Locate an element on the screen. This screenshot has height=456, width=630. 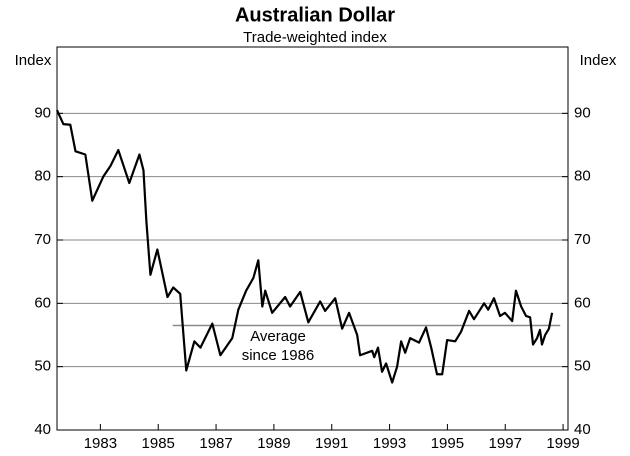
chart-subtitle: Trade-weighted index is located at coordinates (315, 37).